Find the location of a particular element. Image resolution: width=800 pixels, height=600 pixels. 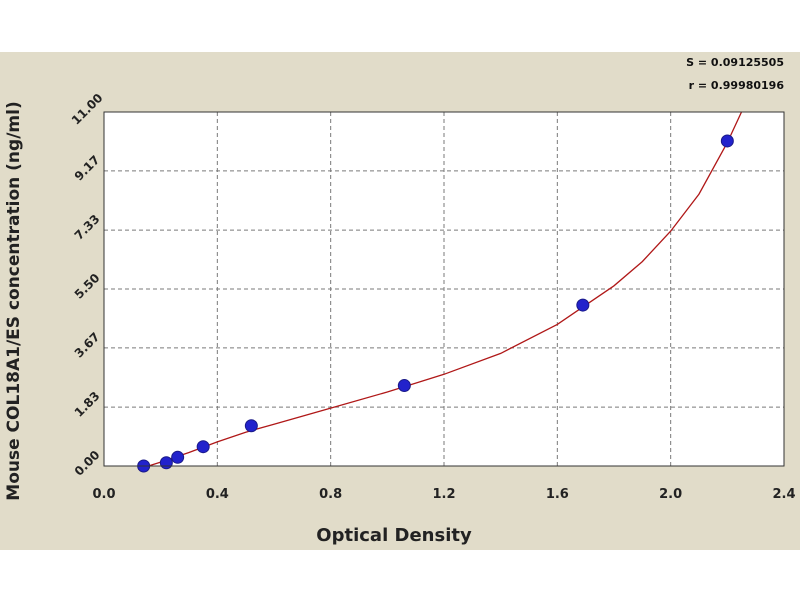

x-axis-label: Optical Density is located at coordinates (394, 535).